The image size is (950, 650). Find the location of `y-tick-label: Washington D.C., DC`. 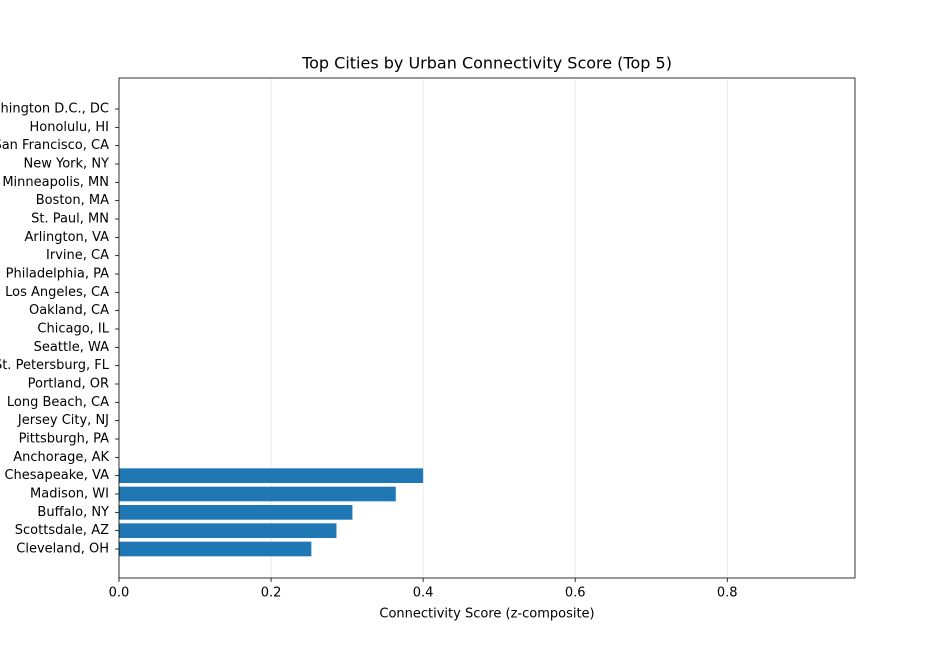

y-tick-label: Washington D.C., DC is located at coordinates (54, 109).